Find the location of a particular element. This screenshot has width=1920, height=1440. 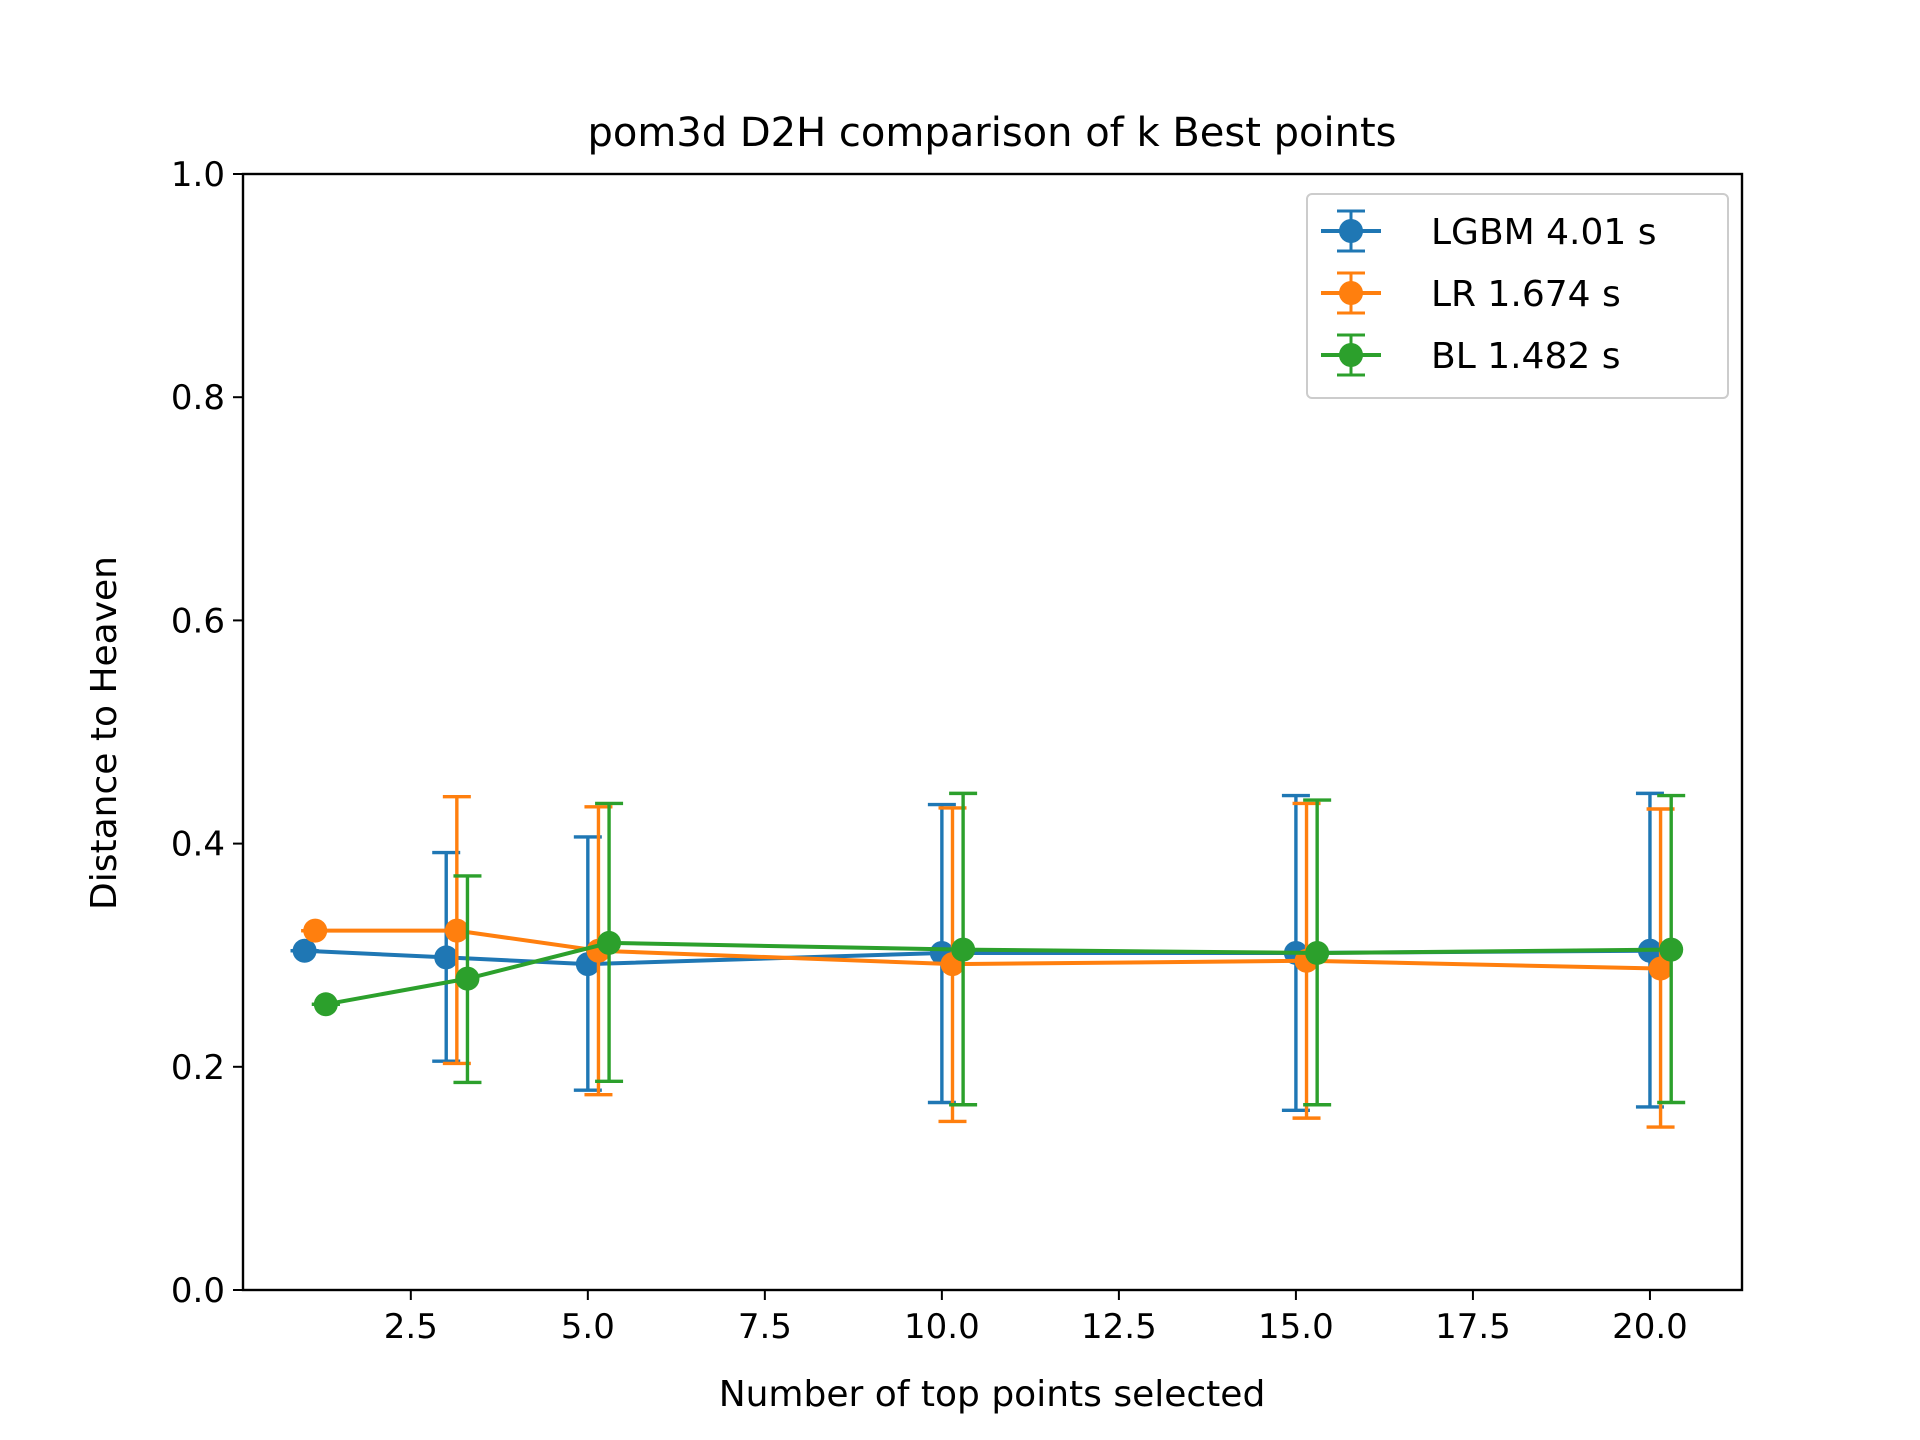

y-tick-label: 0.8 is located at coordinates (198, 398).